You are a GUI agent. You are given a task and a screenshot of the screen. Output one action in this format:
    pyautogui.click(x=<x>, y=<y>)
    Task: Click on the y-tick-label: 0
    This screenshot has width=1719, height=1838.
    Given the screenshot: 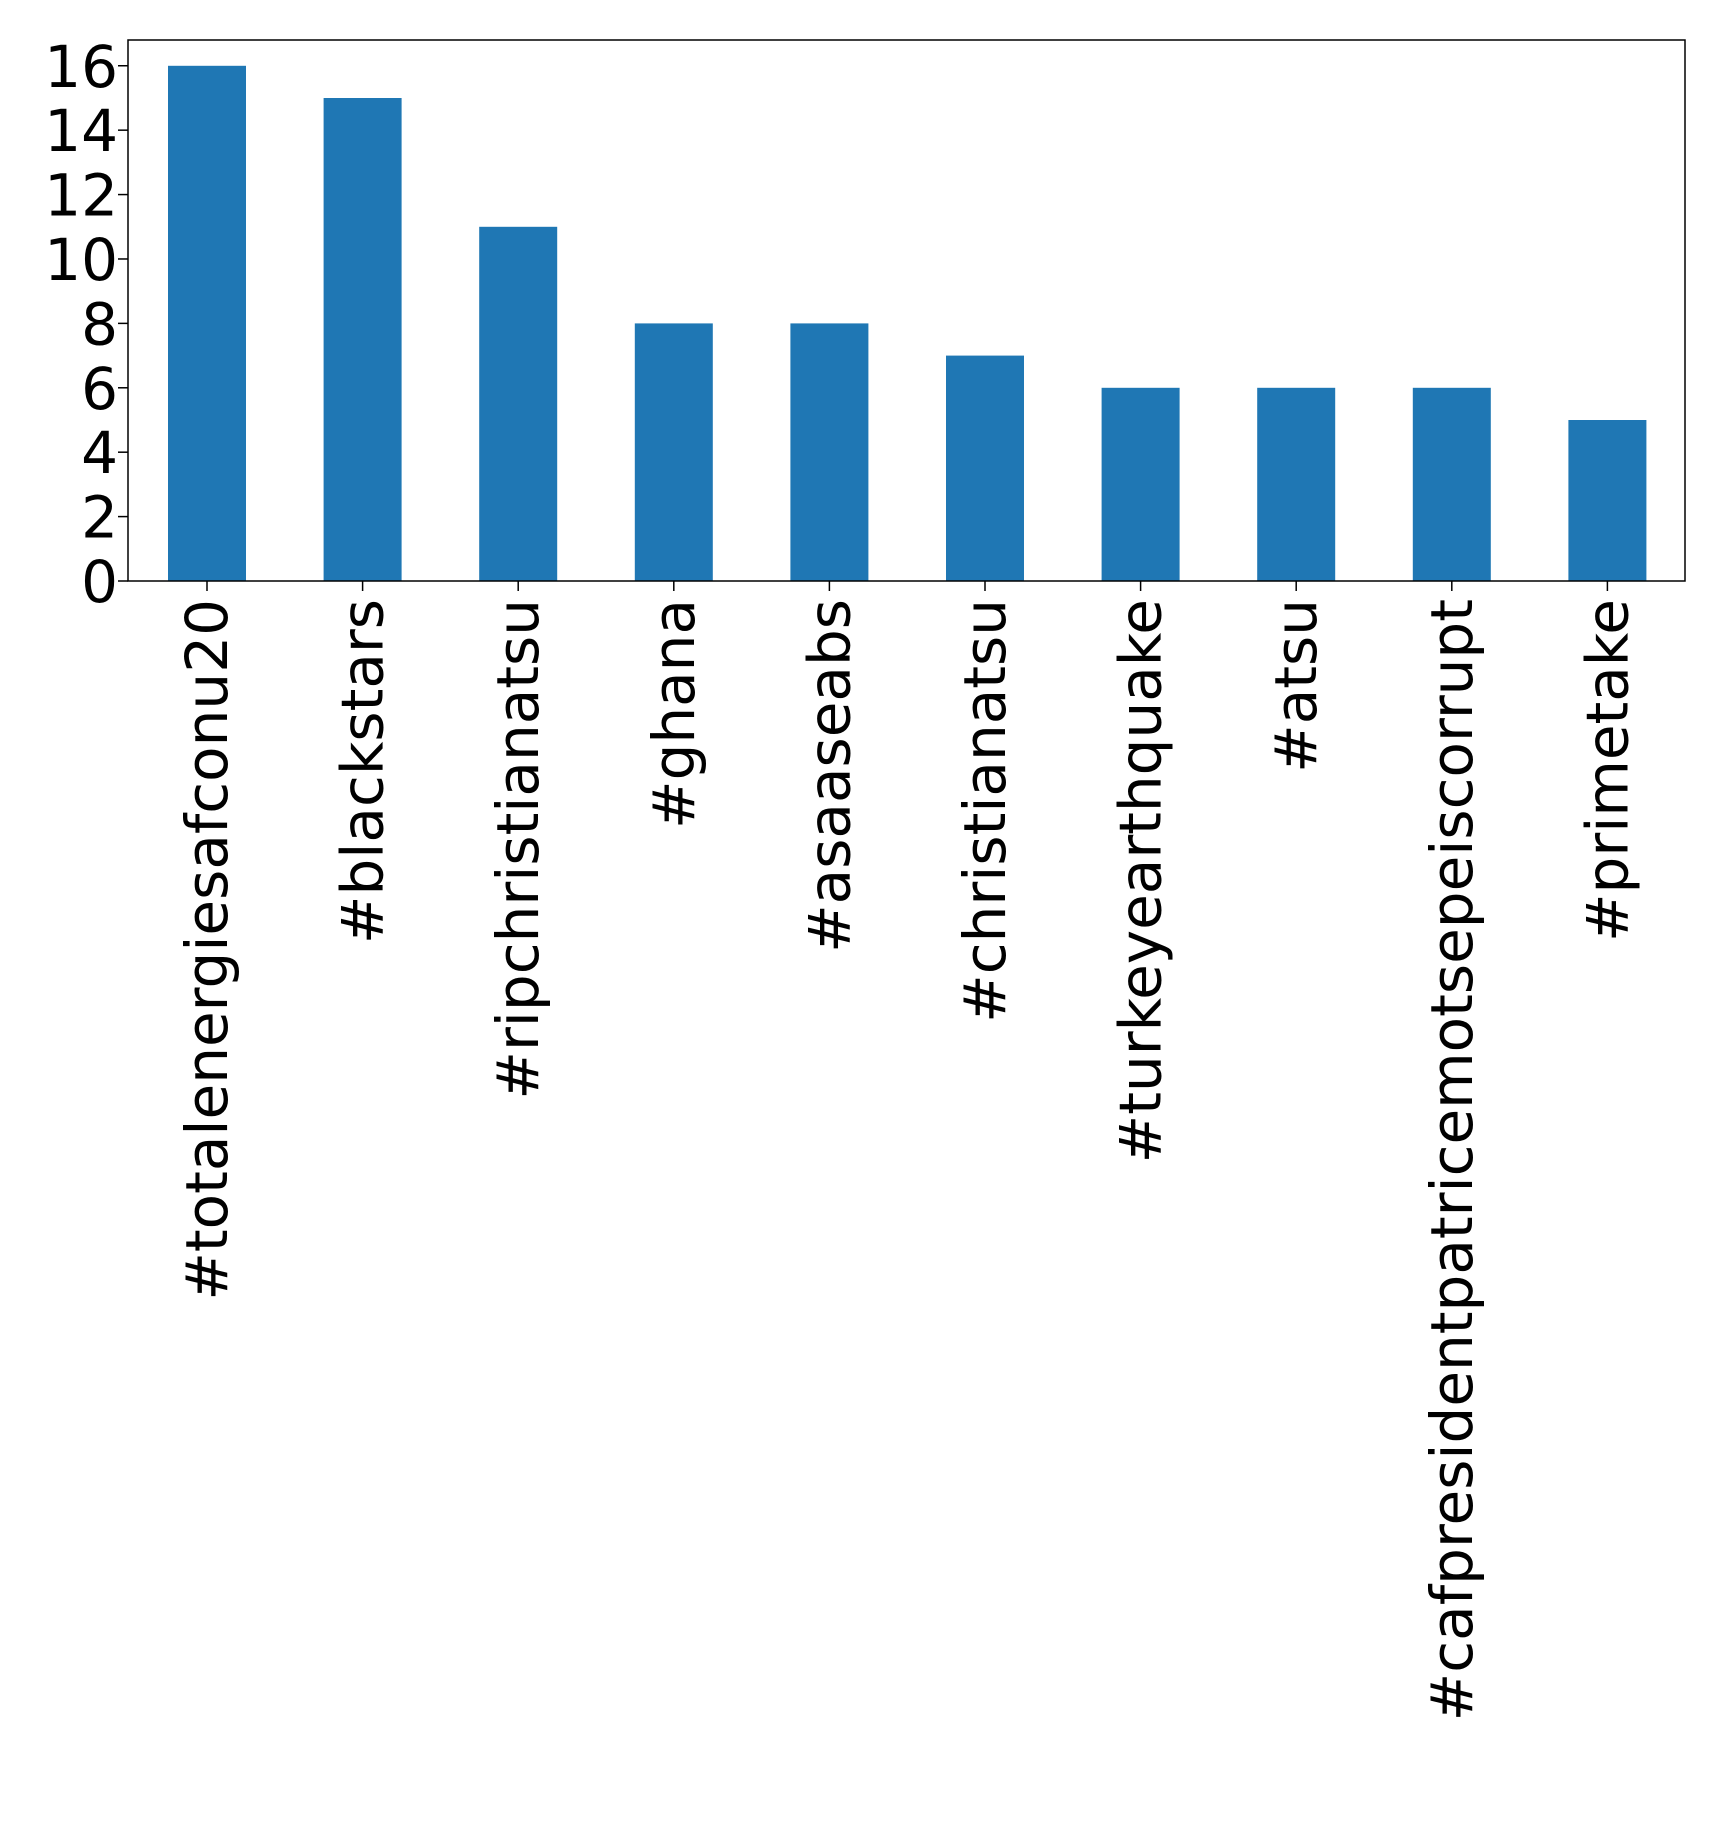 What is the action you would take?
    pyautogui.click(x=99, y=582)
    